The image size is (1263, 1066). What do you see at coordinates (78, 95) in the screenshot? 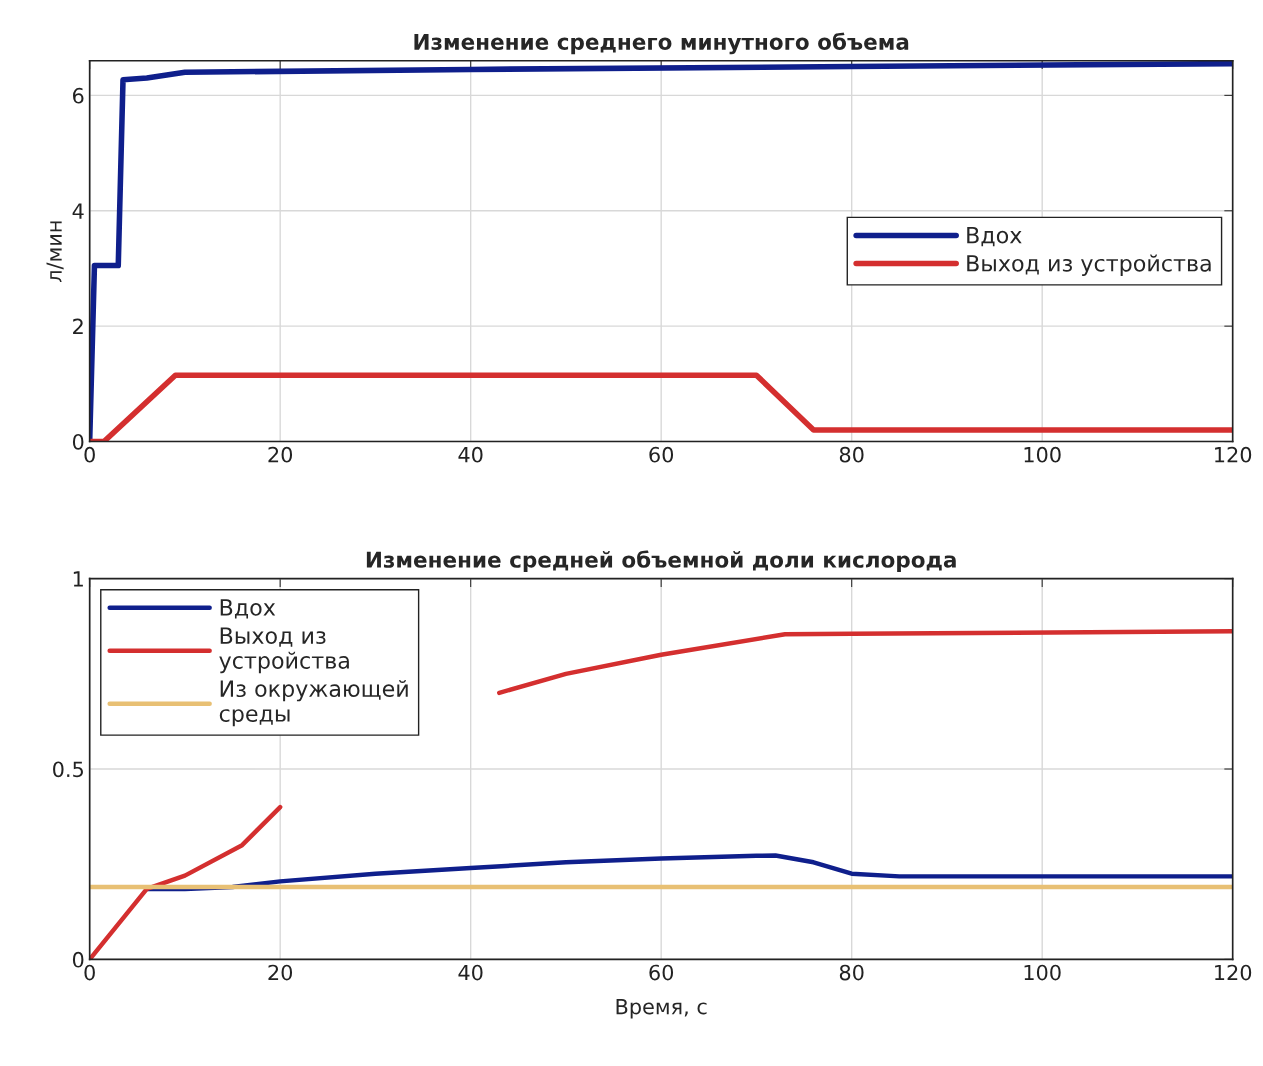
I see `y-tick-label: 6` at bounding box center [78, 95].